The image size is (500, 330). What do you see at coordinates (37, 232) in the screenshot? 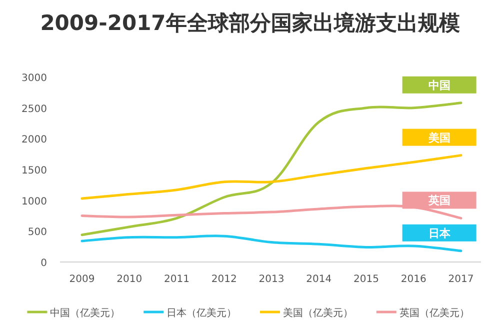
I see `y-tick-label: 500` at bounding box center [37, 232].